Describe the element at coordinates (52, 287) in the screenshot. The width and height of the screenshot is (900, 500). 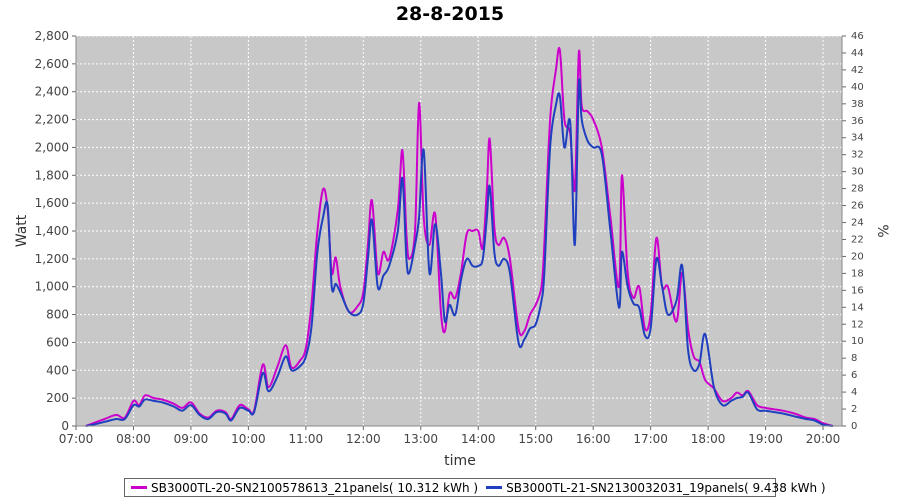
I see `y-tick-label: 1,000` at that location.